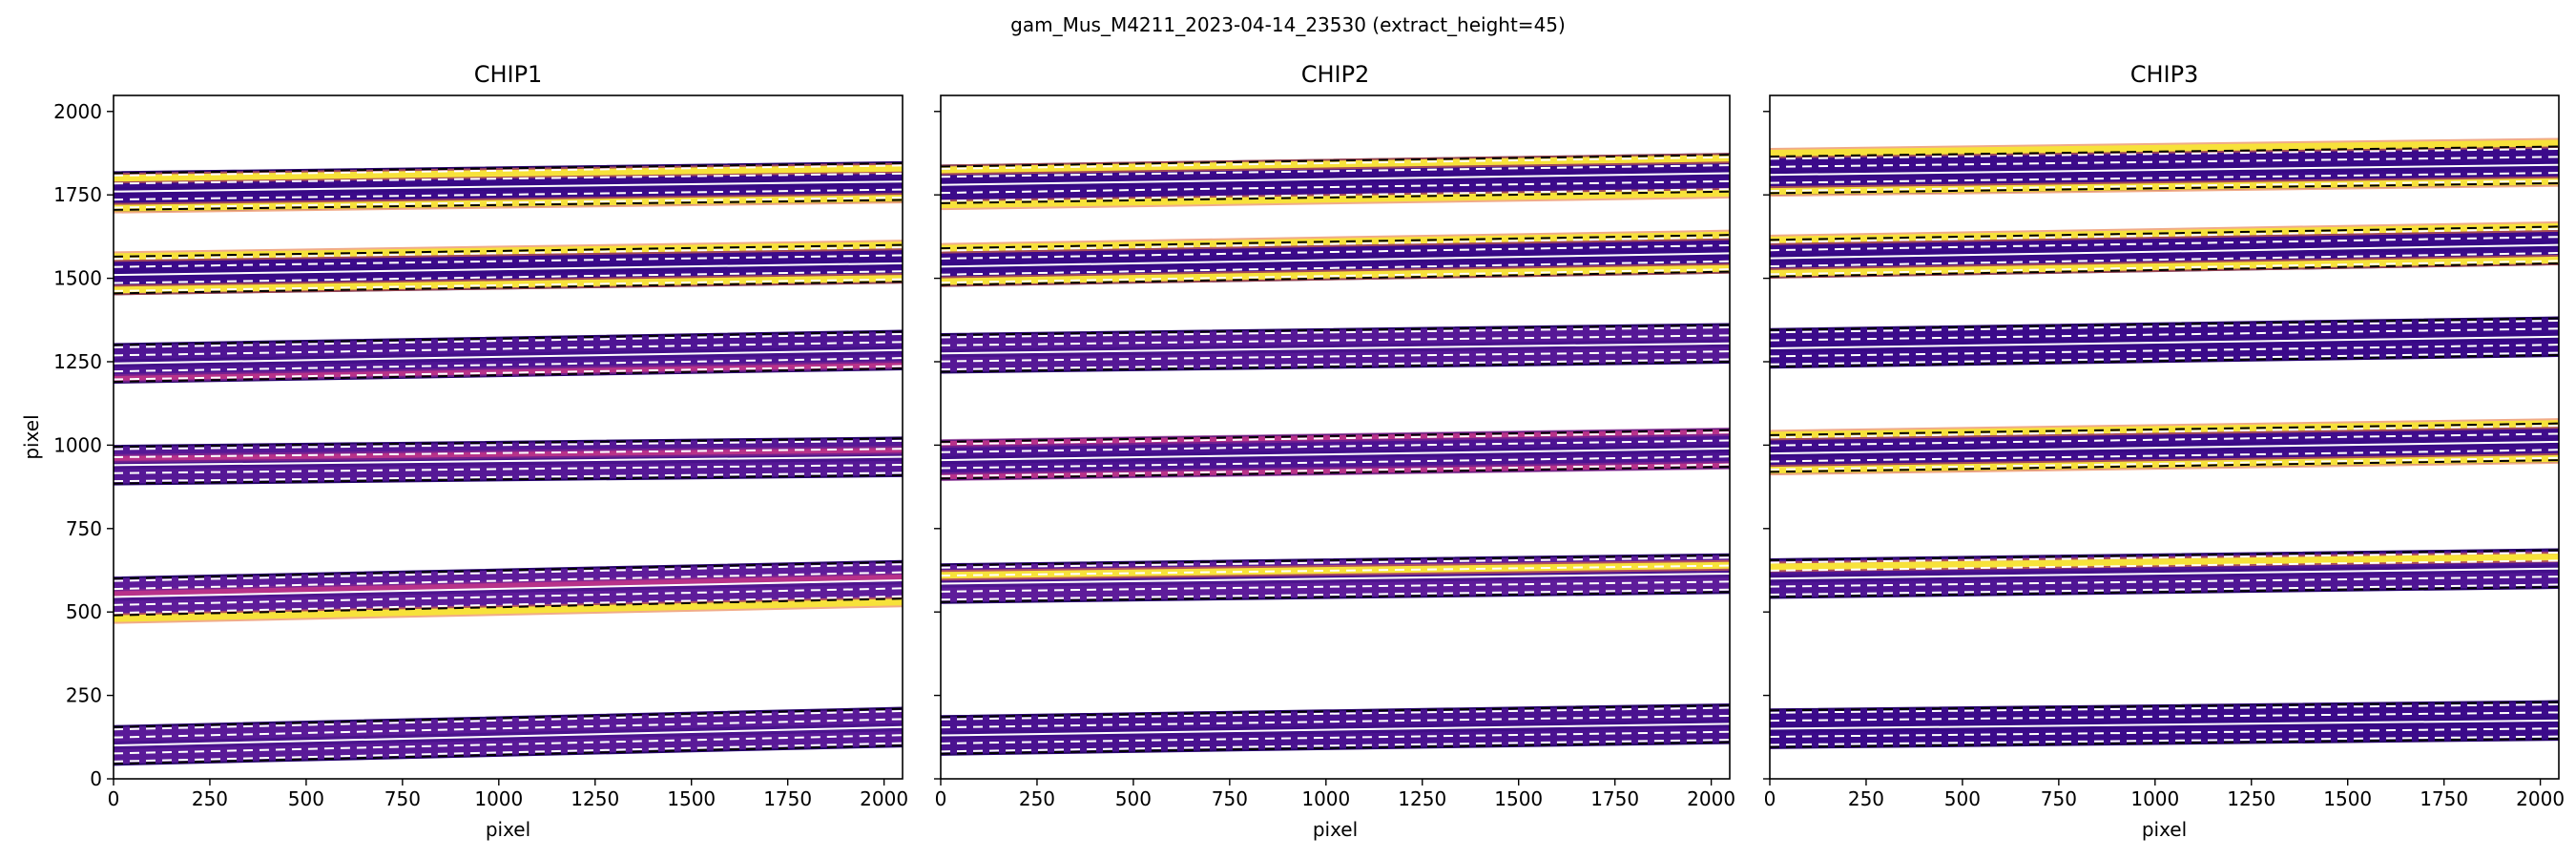  Describe the element at coordinates (2154, 798) in the screenshot. I see `x-tick-label: 1000` at that location.